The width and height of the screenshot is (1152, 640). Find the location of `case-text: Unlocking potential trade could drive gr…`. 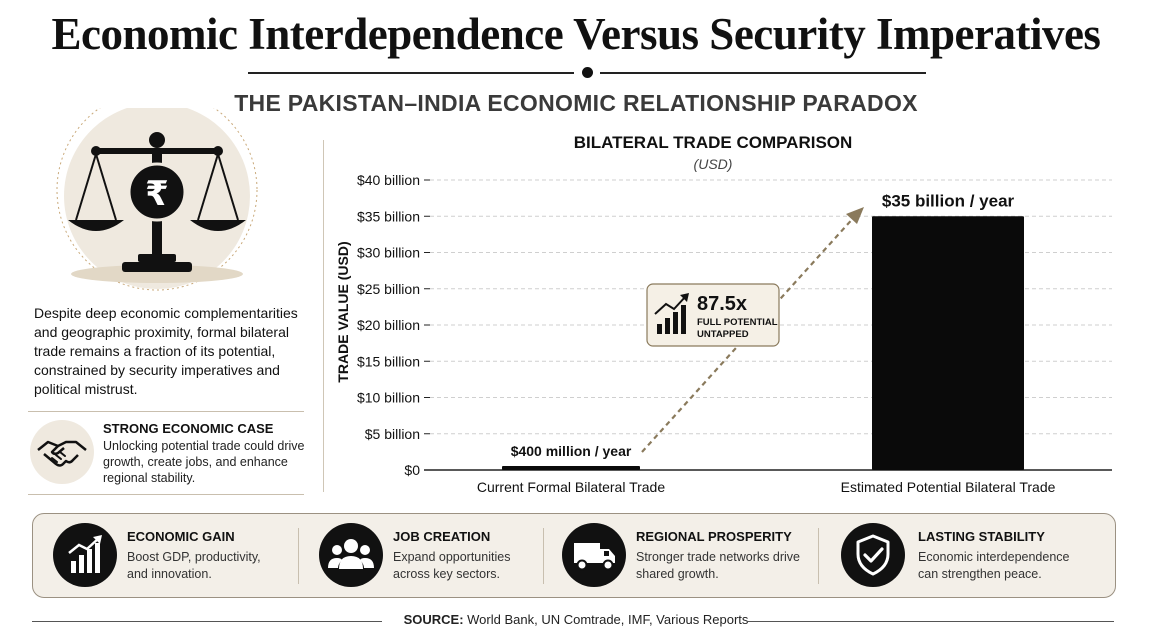

case-text: Unlocking potential trade could drive gr… is located at coordinates (204, 462).